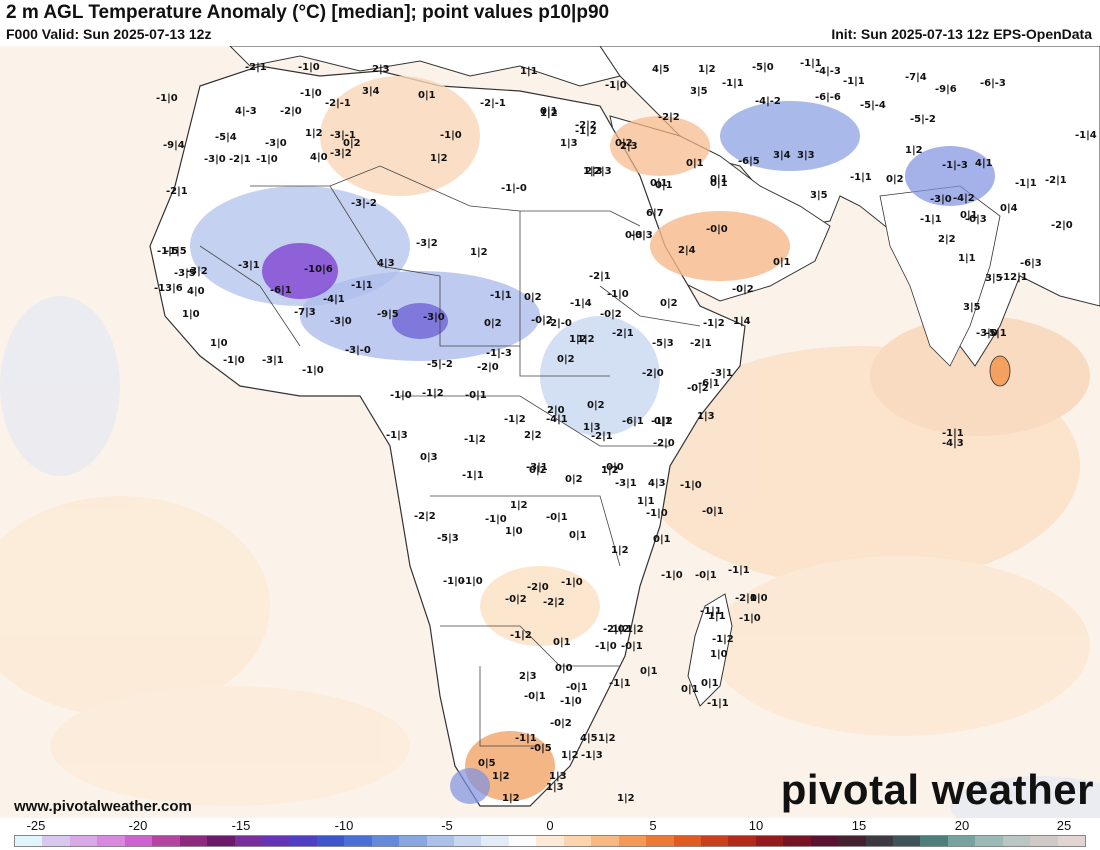 This screenshot has width=1100, height=850. I want to click on point-value-label: -4|1, so click(334, 299).